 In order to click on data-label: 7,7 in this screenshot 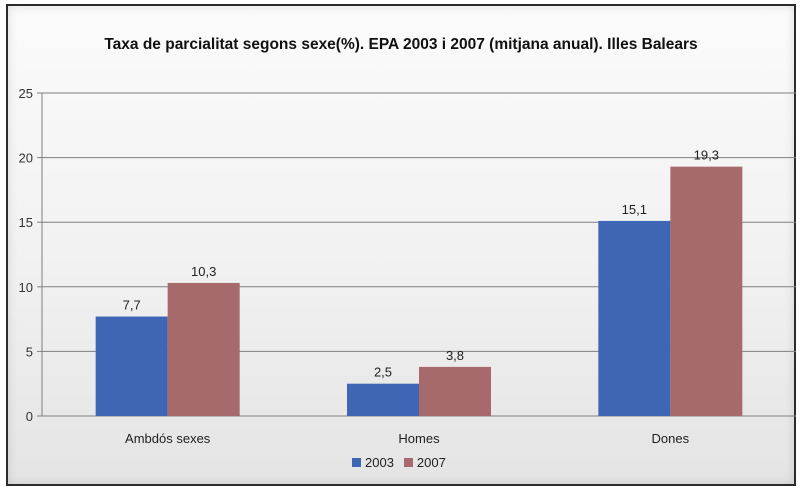, I will do `click(132, 305)`.